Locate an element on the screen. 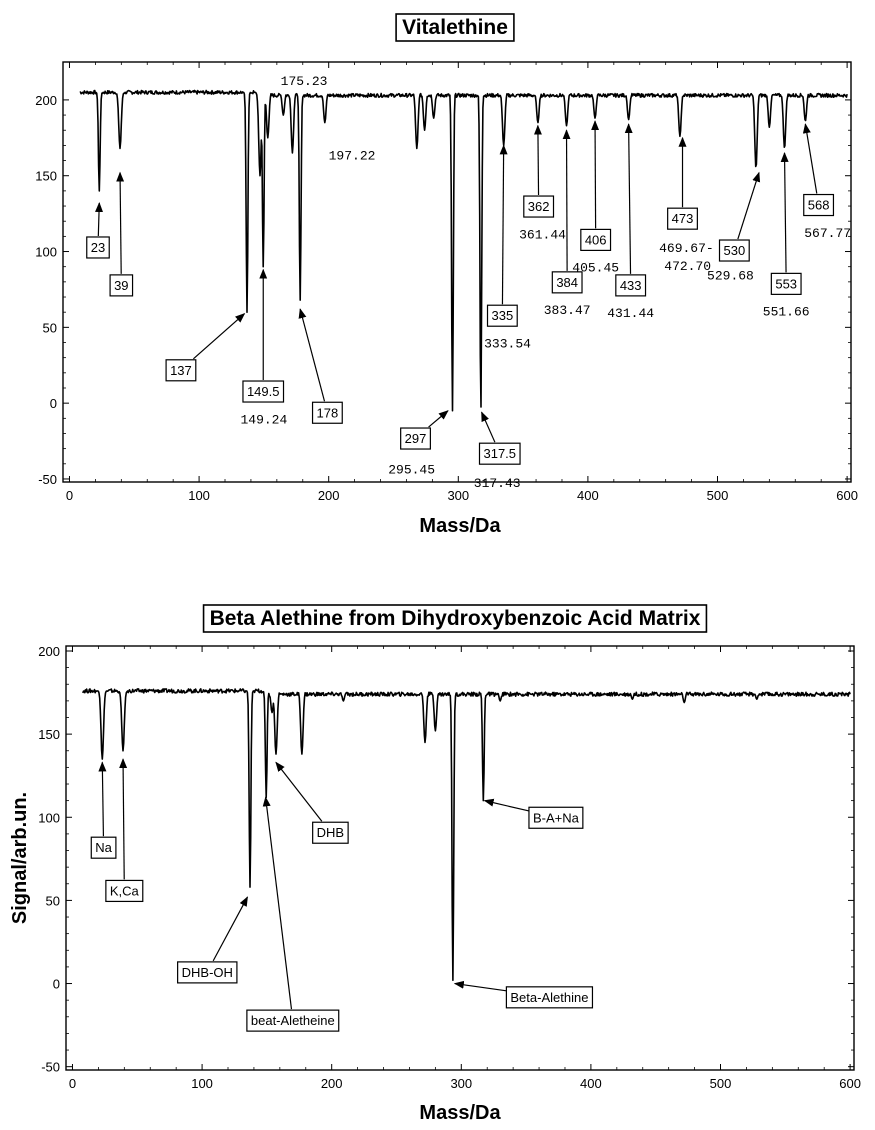  x-tick-label: 200 is located at coordinates (329, 495).